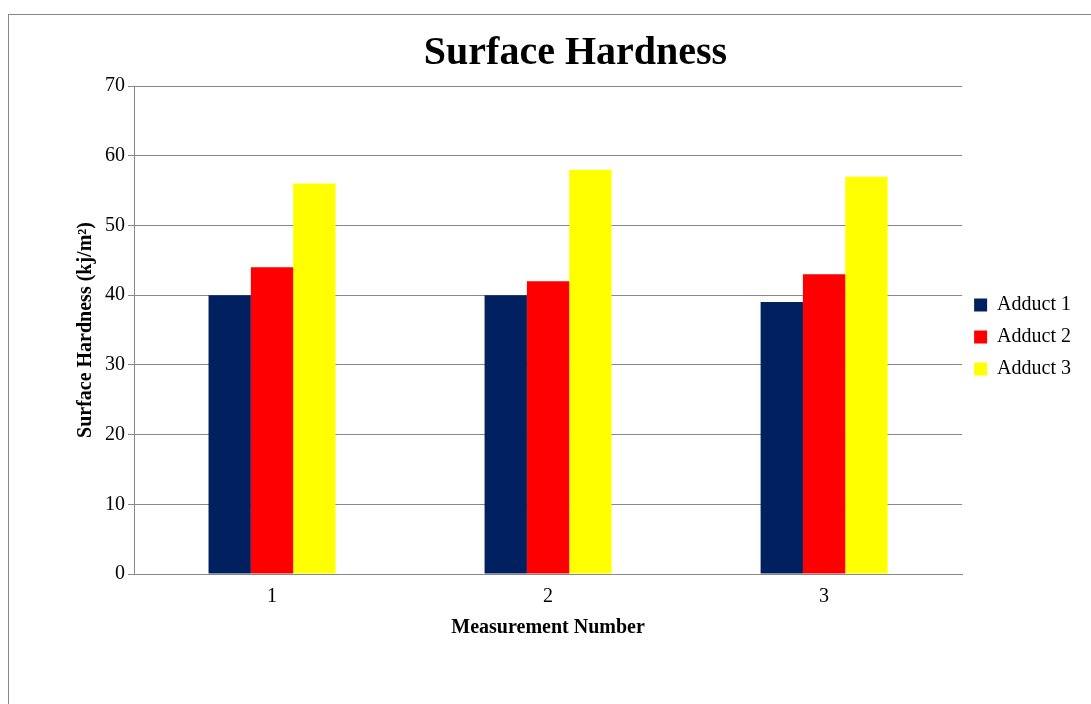 The height and width of the screenshot is (704, 1091). Describe the element at coordinates (115, 84) in the screenshot. I see `y-tick-label: 70` at that location.